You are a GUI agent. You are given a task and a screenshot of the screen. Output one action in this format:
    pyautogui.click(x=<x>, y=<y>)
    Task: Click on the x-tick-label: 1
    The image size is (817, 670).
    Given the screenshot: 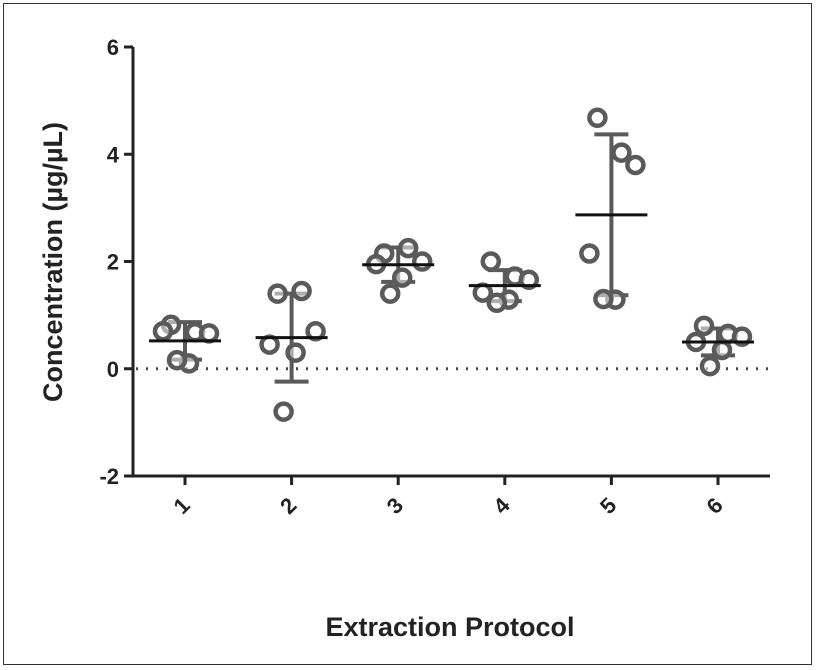 What is the action you would take?
    pyautogui.click(x=182, y=506)
    